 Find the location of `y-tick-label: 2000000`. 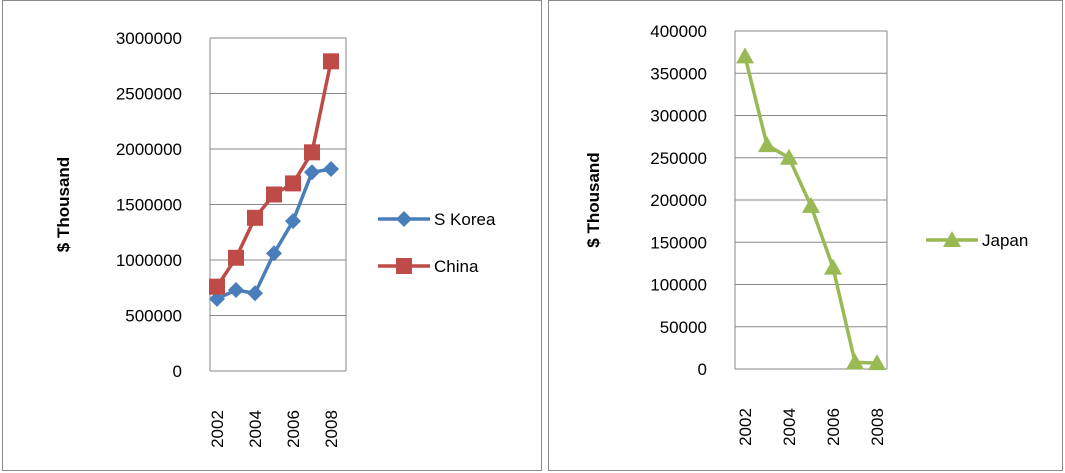

y-tick-label: 2000000 is located at coordinates (149, 149).